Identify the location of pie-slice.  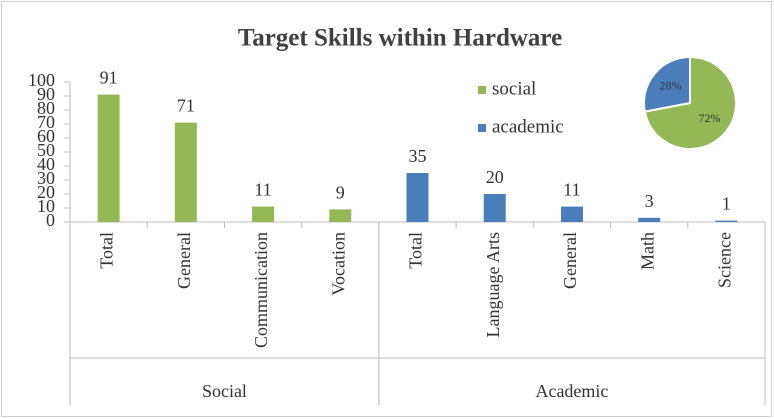
(667, 84).